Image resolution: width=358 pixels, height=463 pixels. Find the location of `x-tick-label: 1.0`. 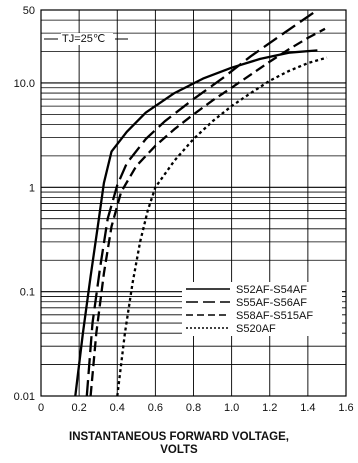

x-tick-label: 1.0 is located at coordinates (231, 408).